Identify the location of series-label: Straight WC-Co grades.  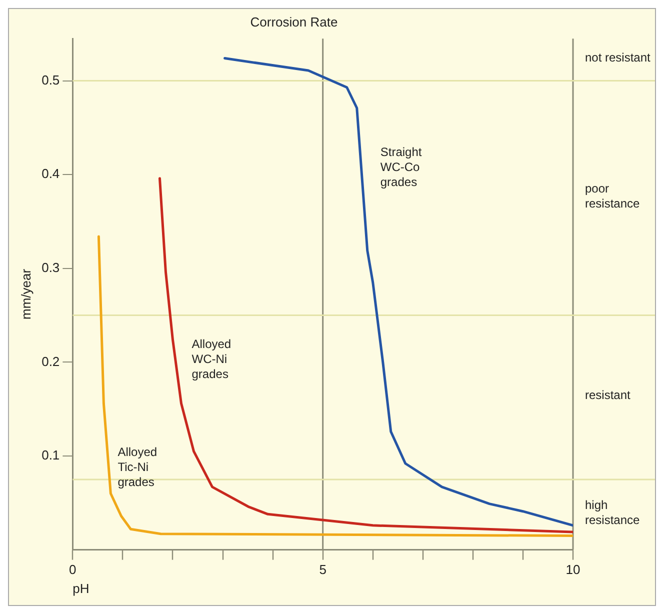
(401, 166).